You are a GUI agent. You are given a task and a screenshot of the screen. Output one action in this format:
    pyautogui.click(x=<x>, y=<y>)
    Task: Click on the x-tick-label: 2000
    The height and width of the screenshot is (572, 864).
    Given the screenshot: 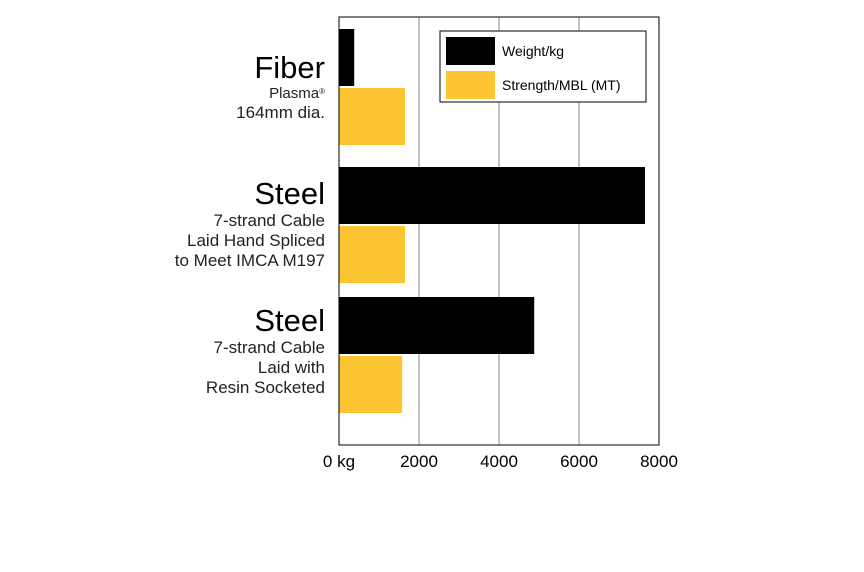 What is the action you would take?
    pyautogui.click(x=419, y=461)
    